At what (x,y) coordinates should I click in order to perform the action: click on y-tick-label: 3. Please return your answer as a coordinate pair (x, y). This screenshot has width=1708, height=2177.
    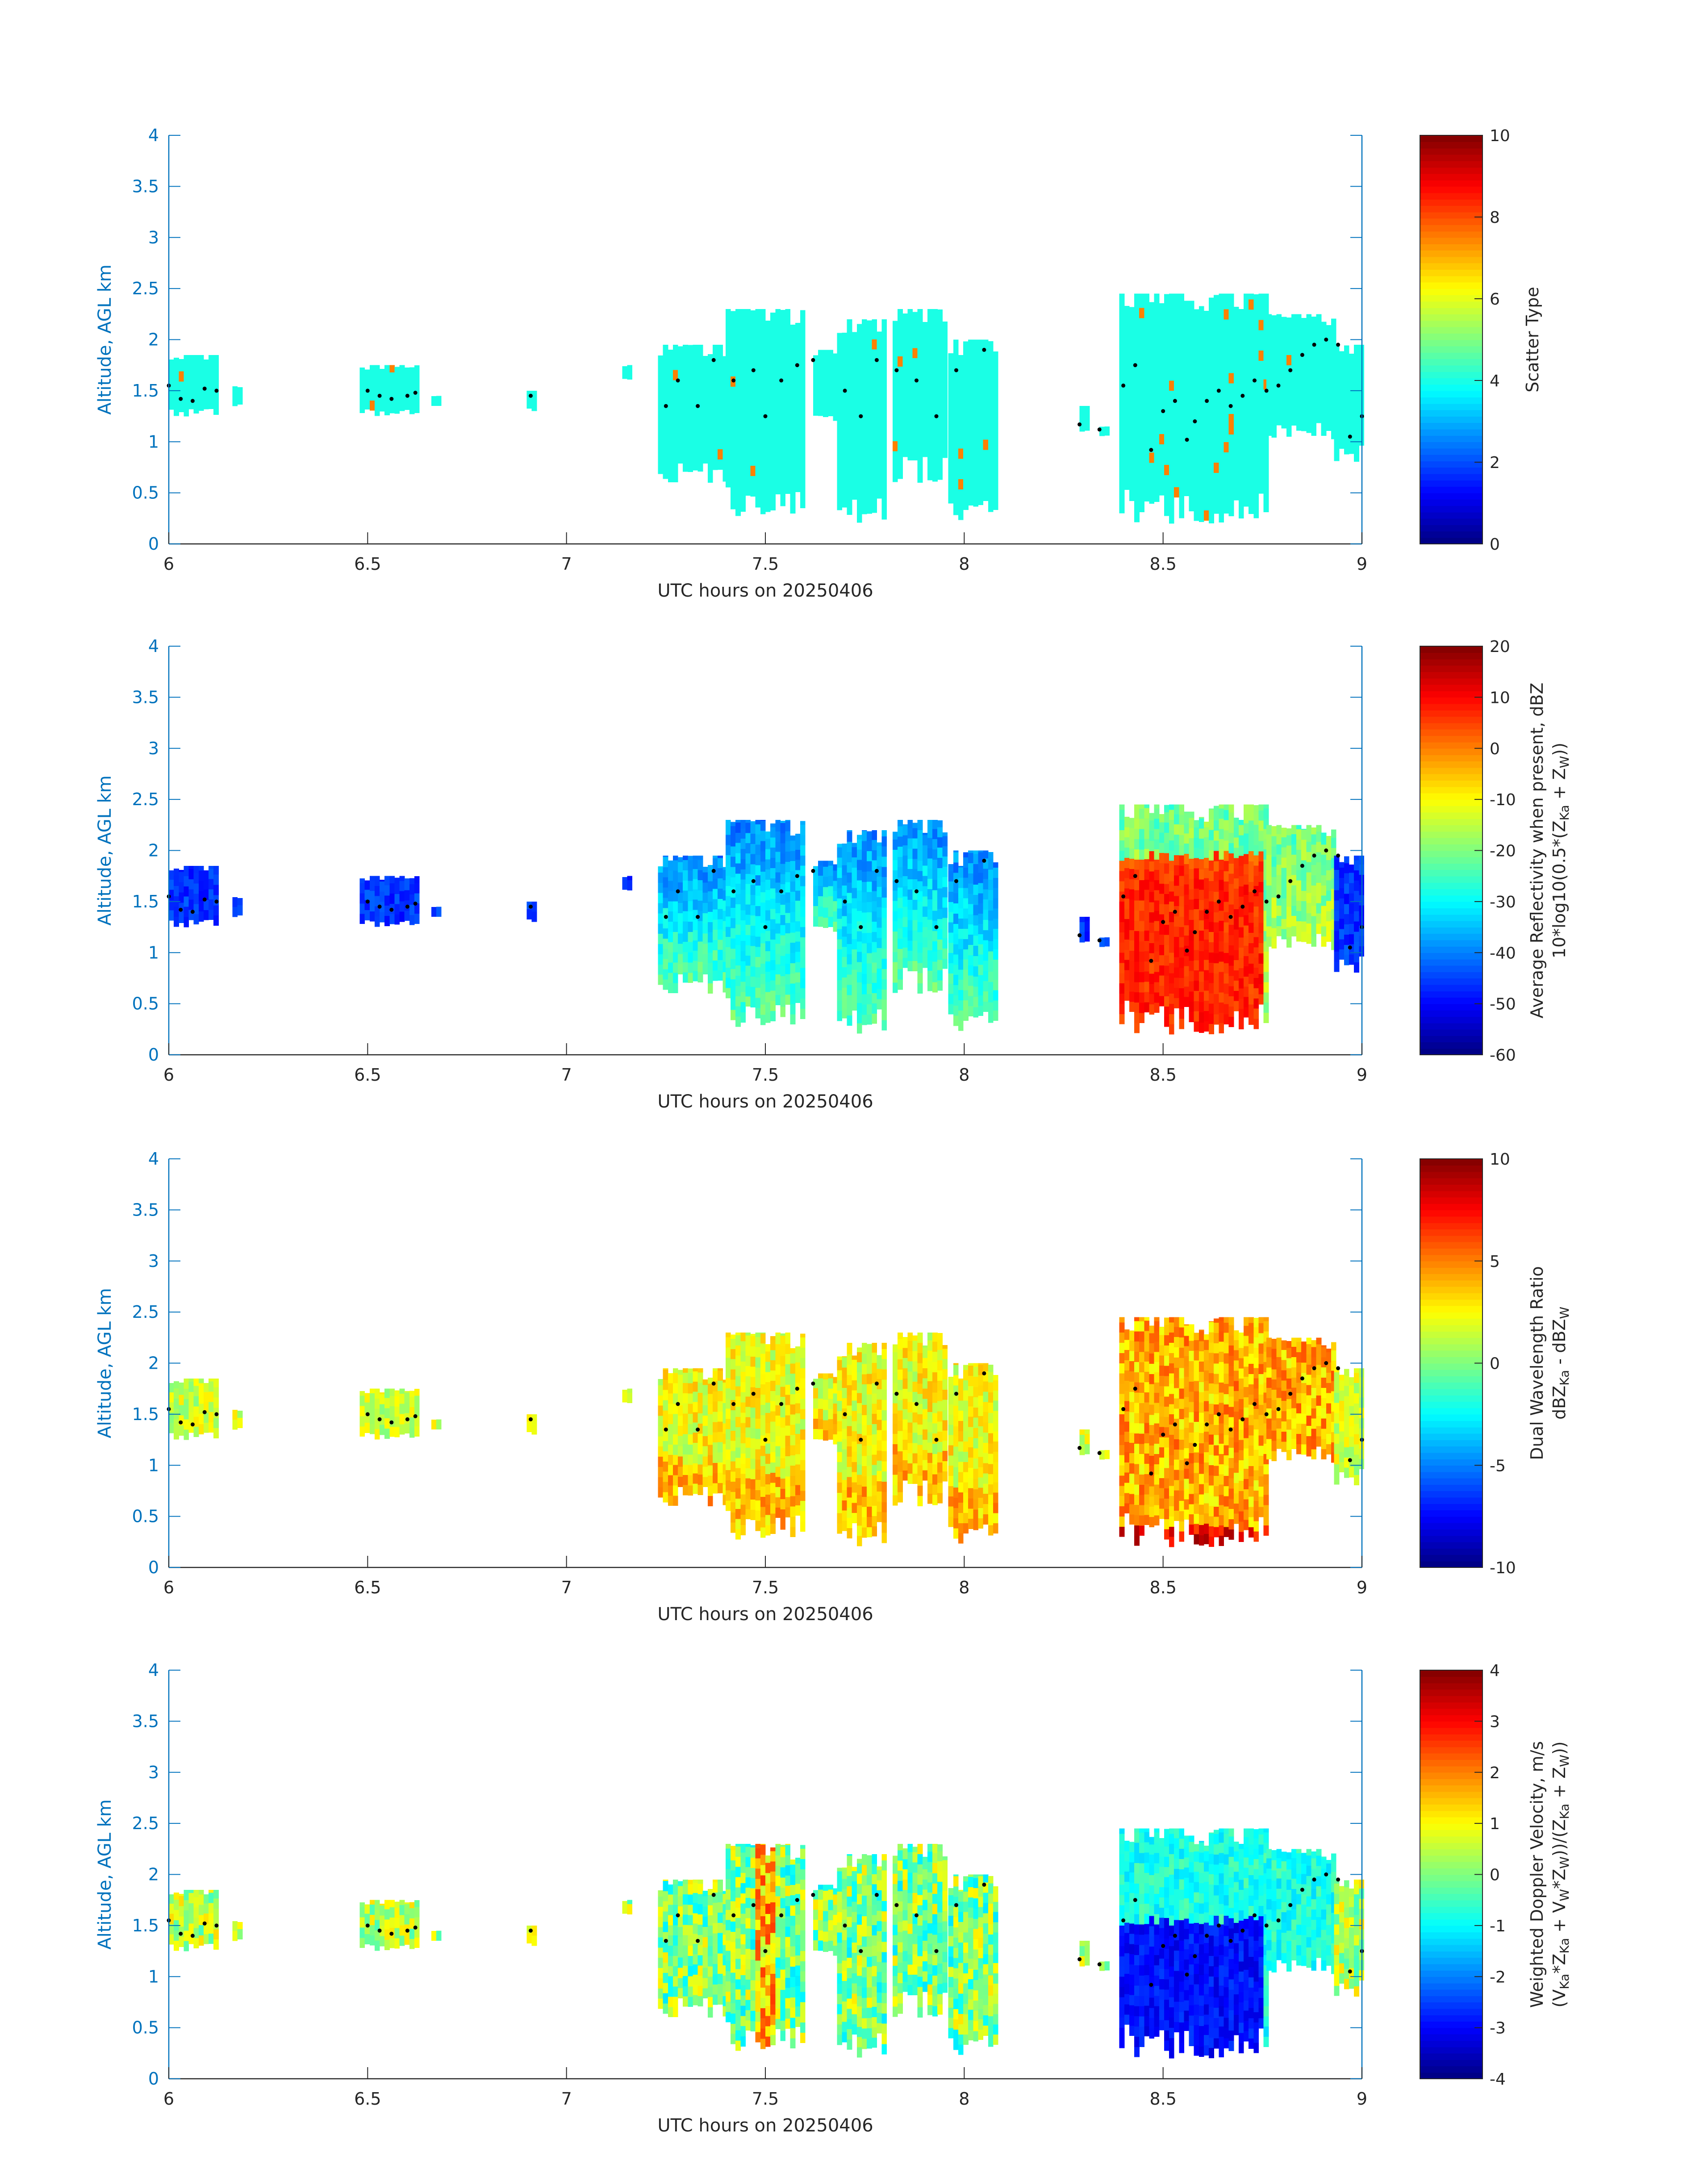
    Looking at the image, I should click on (153, 748).